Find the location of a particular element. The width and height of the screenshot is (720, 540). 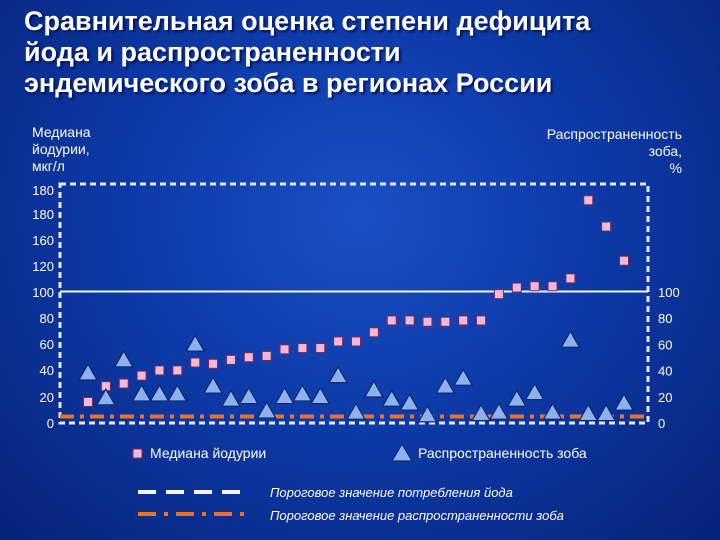

right-axis-title-line-2: зоба, is located at coordinates (665, 151).